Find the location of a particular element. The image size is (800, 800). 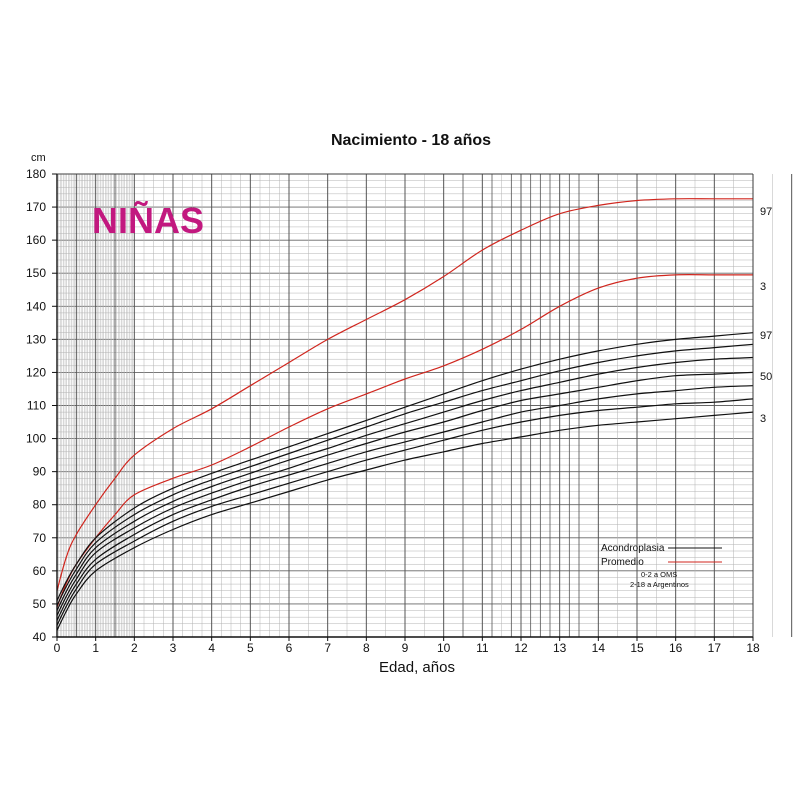

y-tick-label: 50 is located at coordinates (40, 604).